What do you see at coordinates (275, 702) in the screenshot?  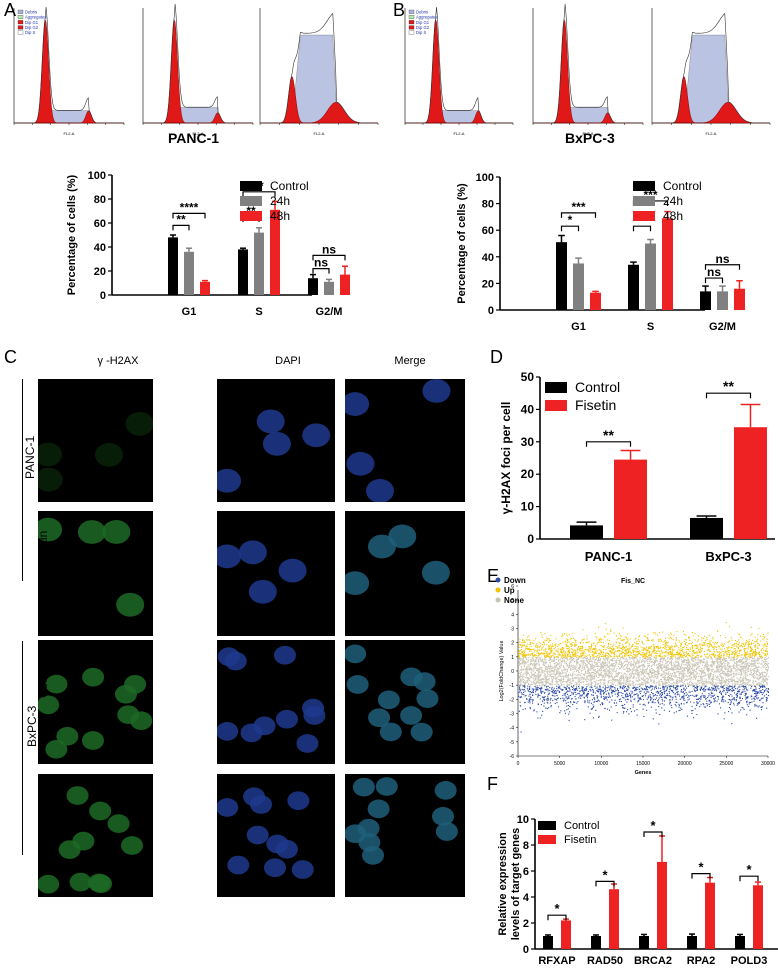 I see `micrograph-r2-c1` at bounding box center [275, 702].